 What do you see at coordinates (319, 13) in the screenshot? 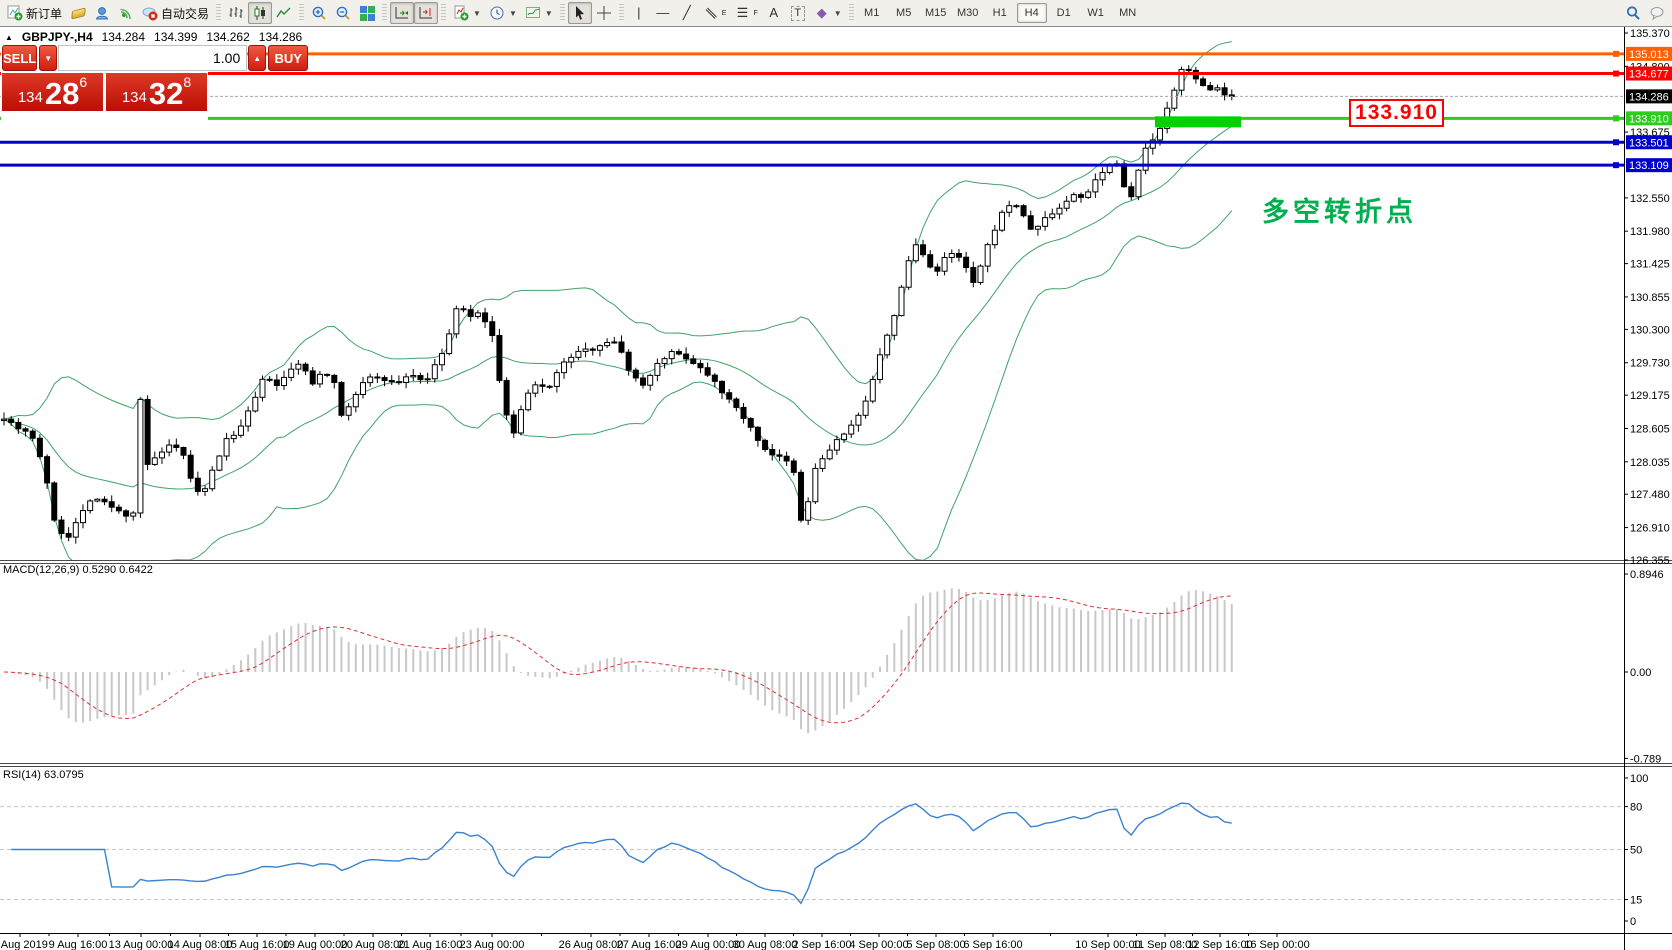
I see `zoom-in-button` at bounding box center [319, 13].